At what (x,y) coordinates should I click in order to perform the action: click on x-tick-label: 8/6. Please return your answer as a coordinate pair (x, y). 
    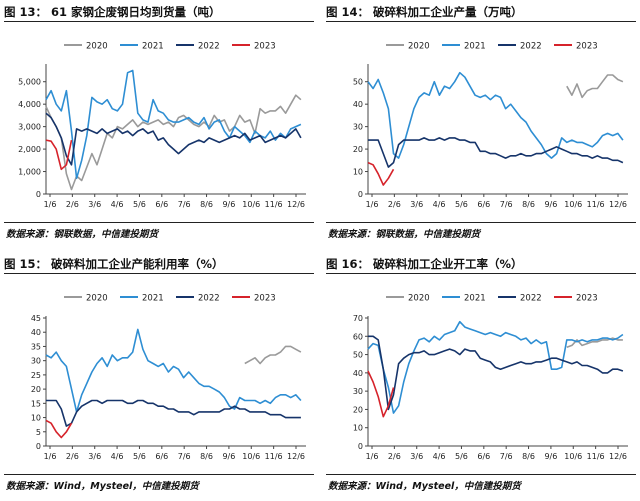
    Looking at the image, I should click on (528, 204).